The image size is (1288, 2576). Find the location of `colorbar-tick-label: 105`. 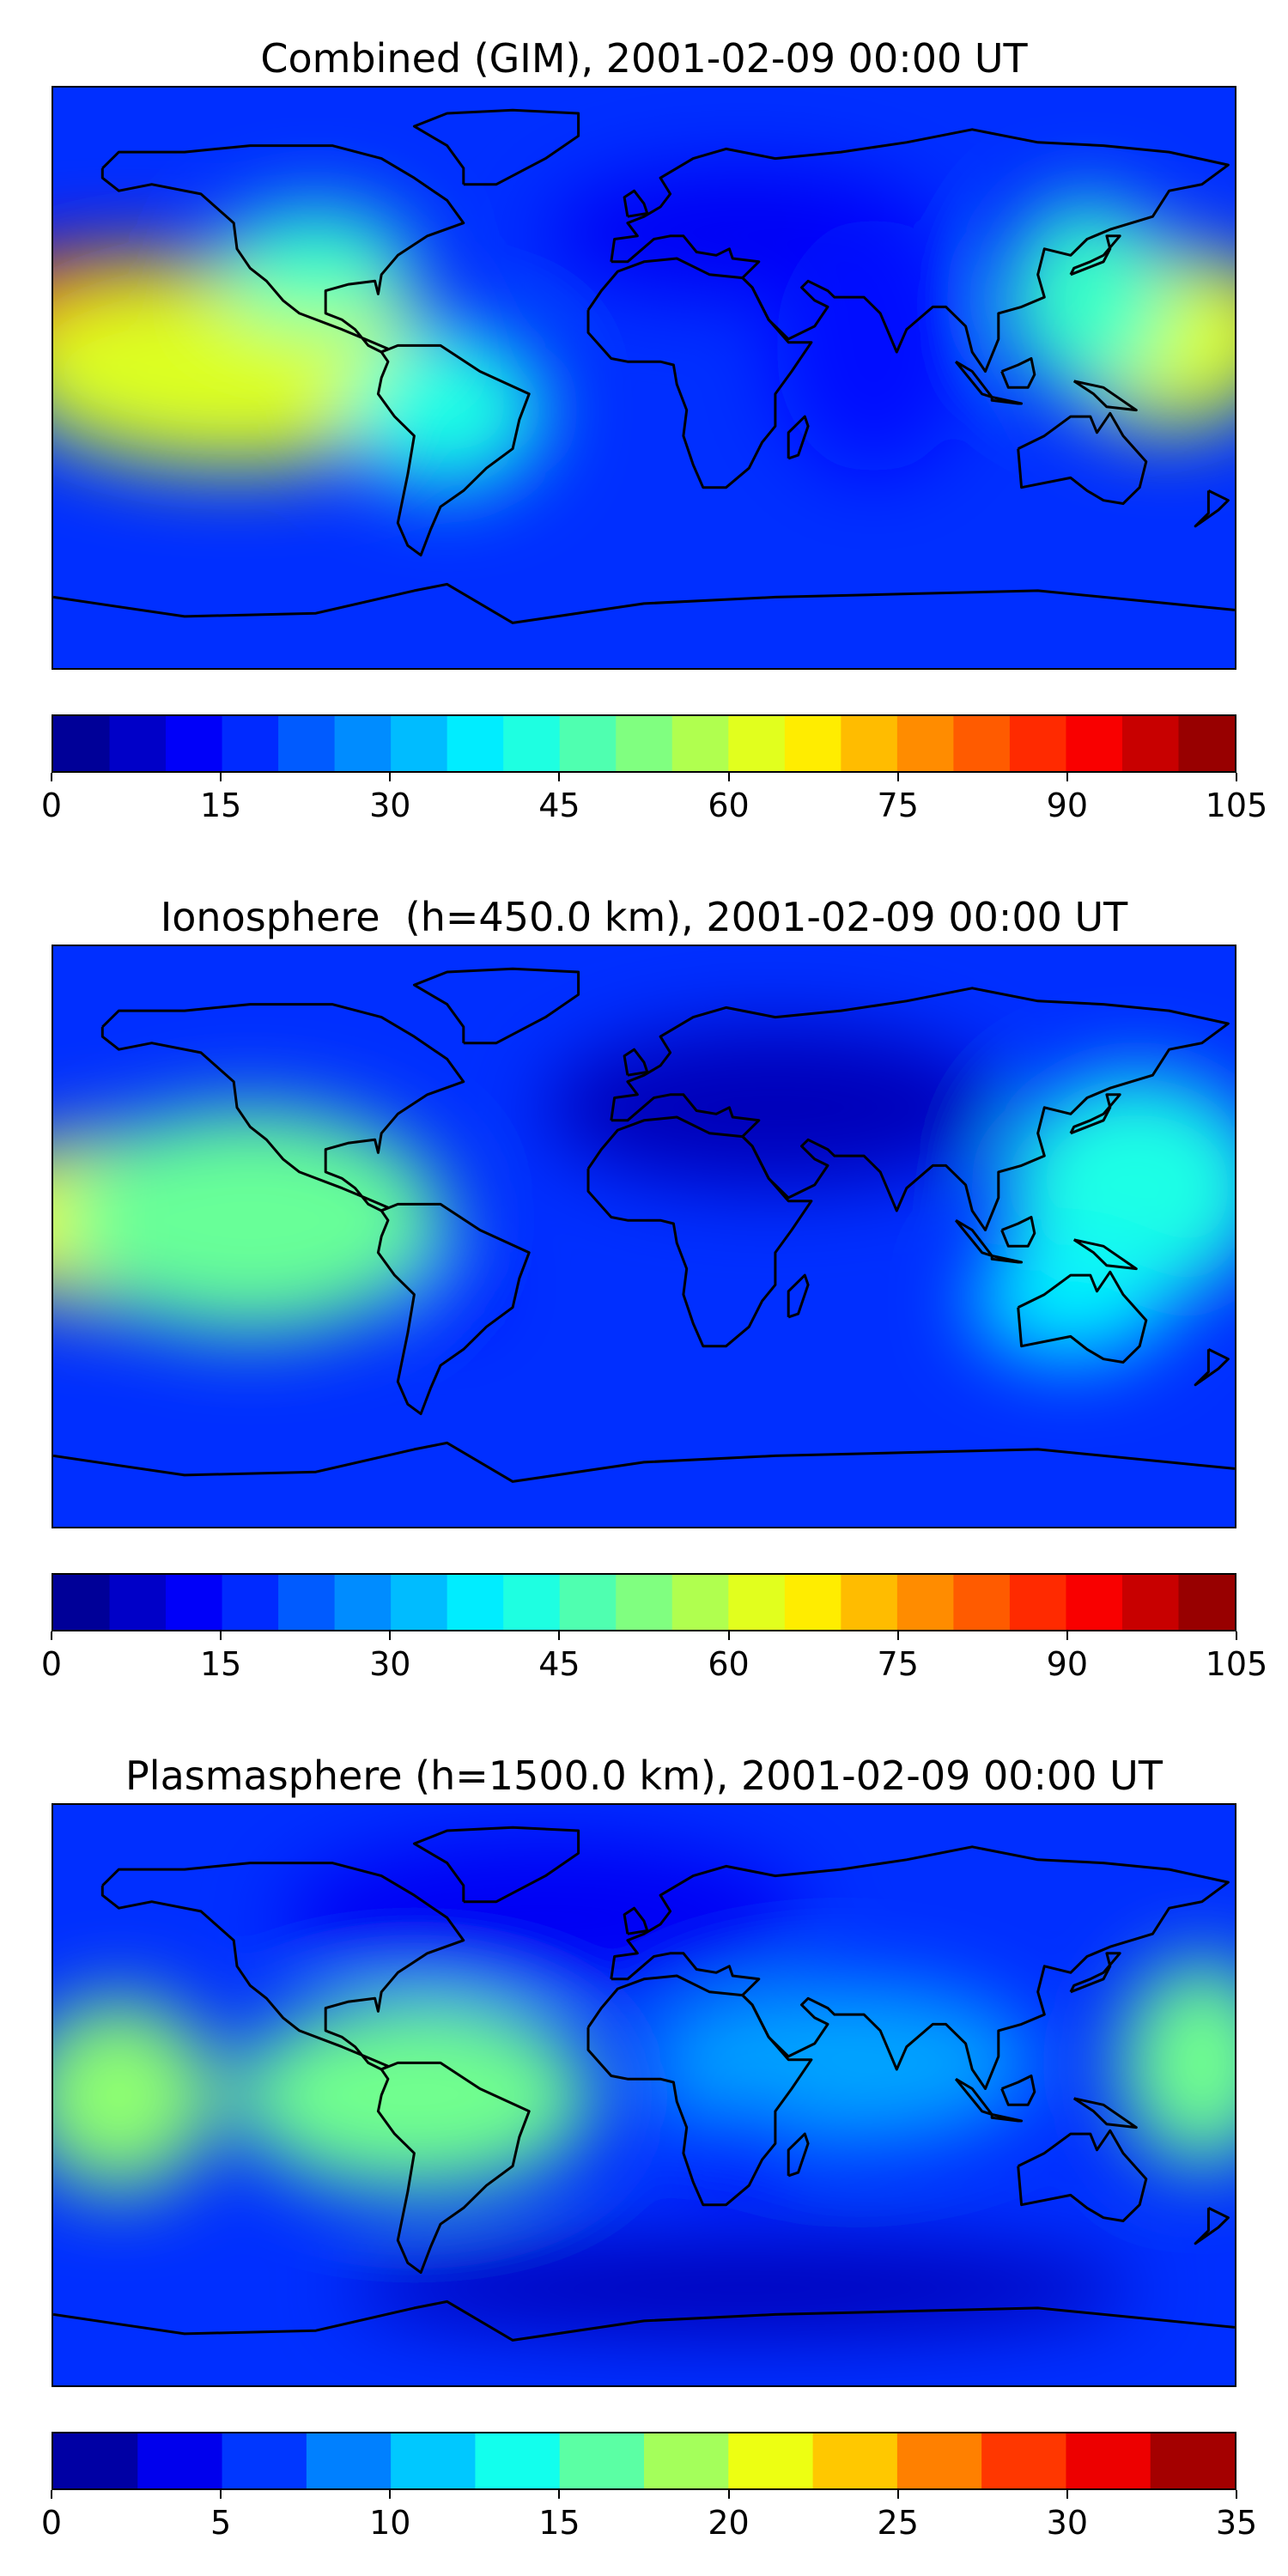

colorbar-tick-label: 105 is located at coordinates (1236, 1664).